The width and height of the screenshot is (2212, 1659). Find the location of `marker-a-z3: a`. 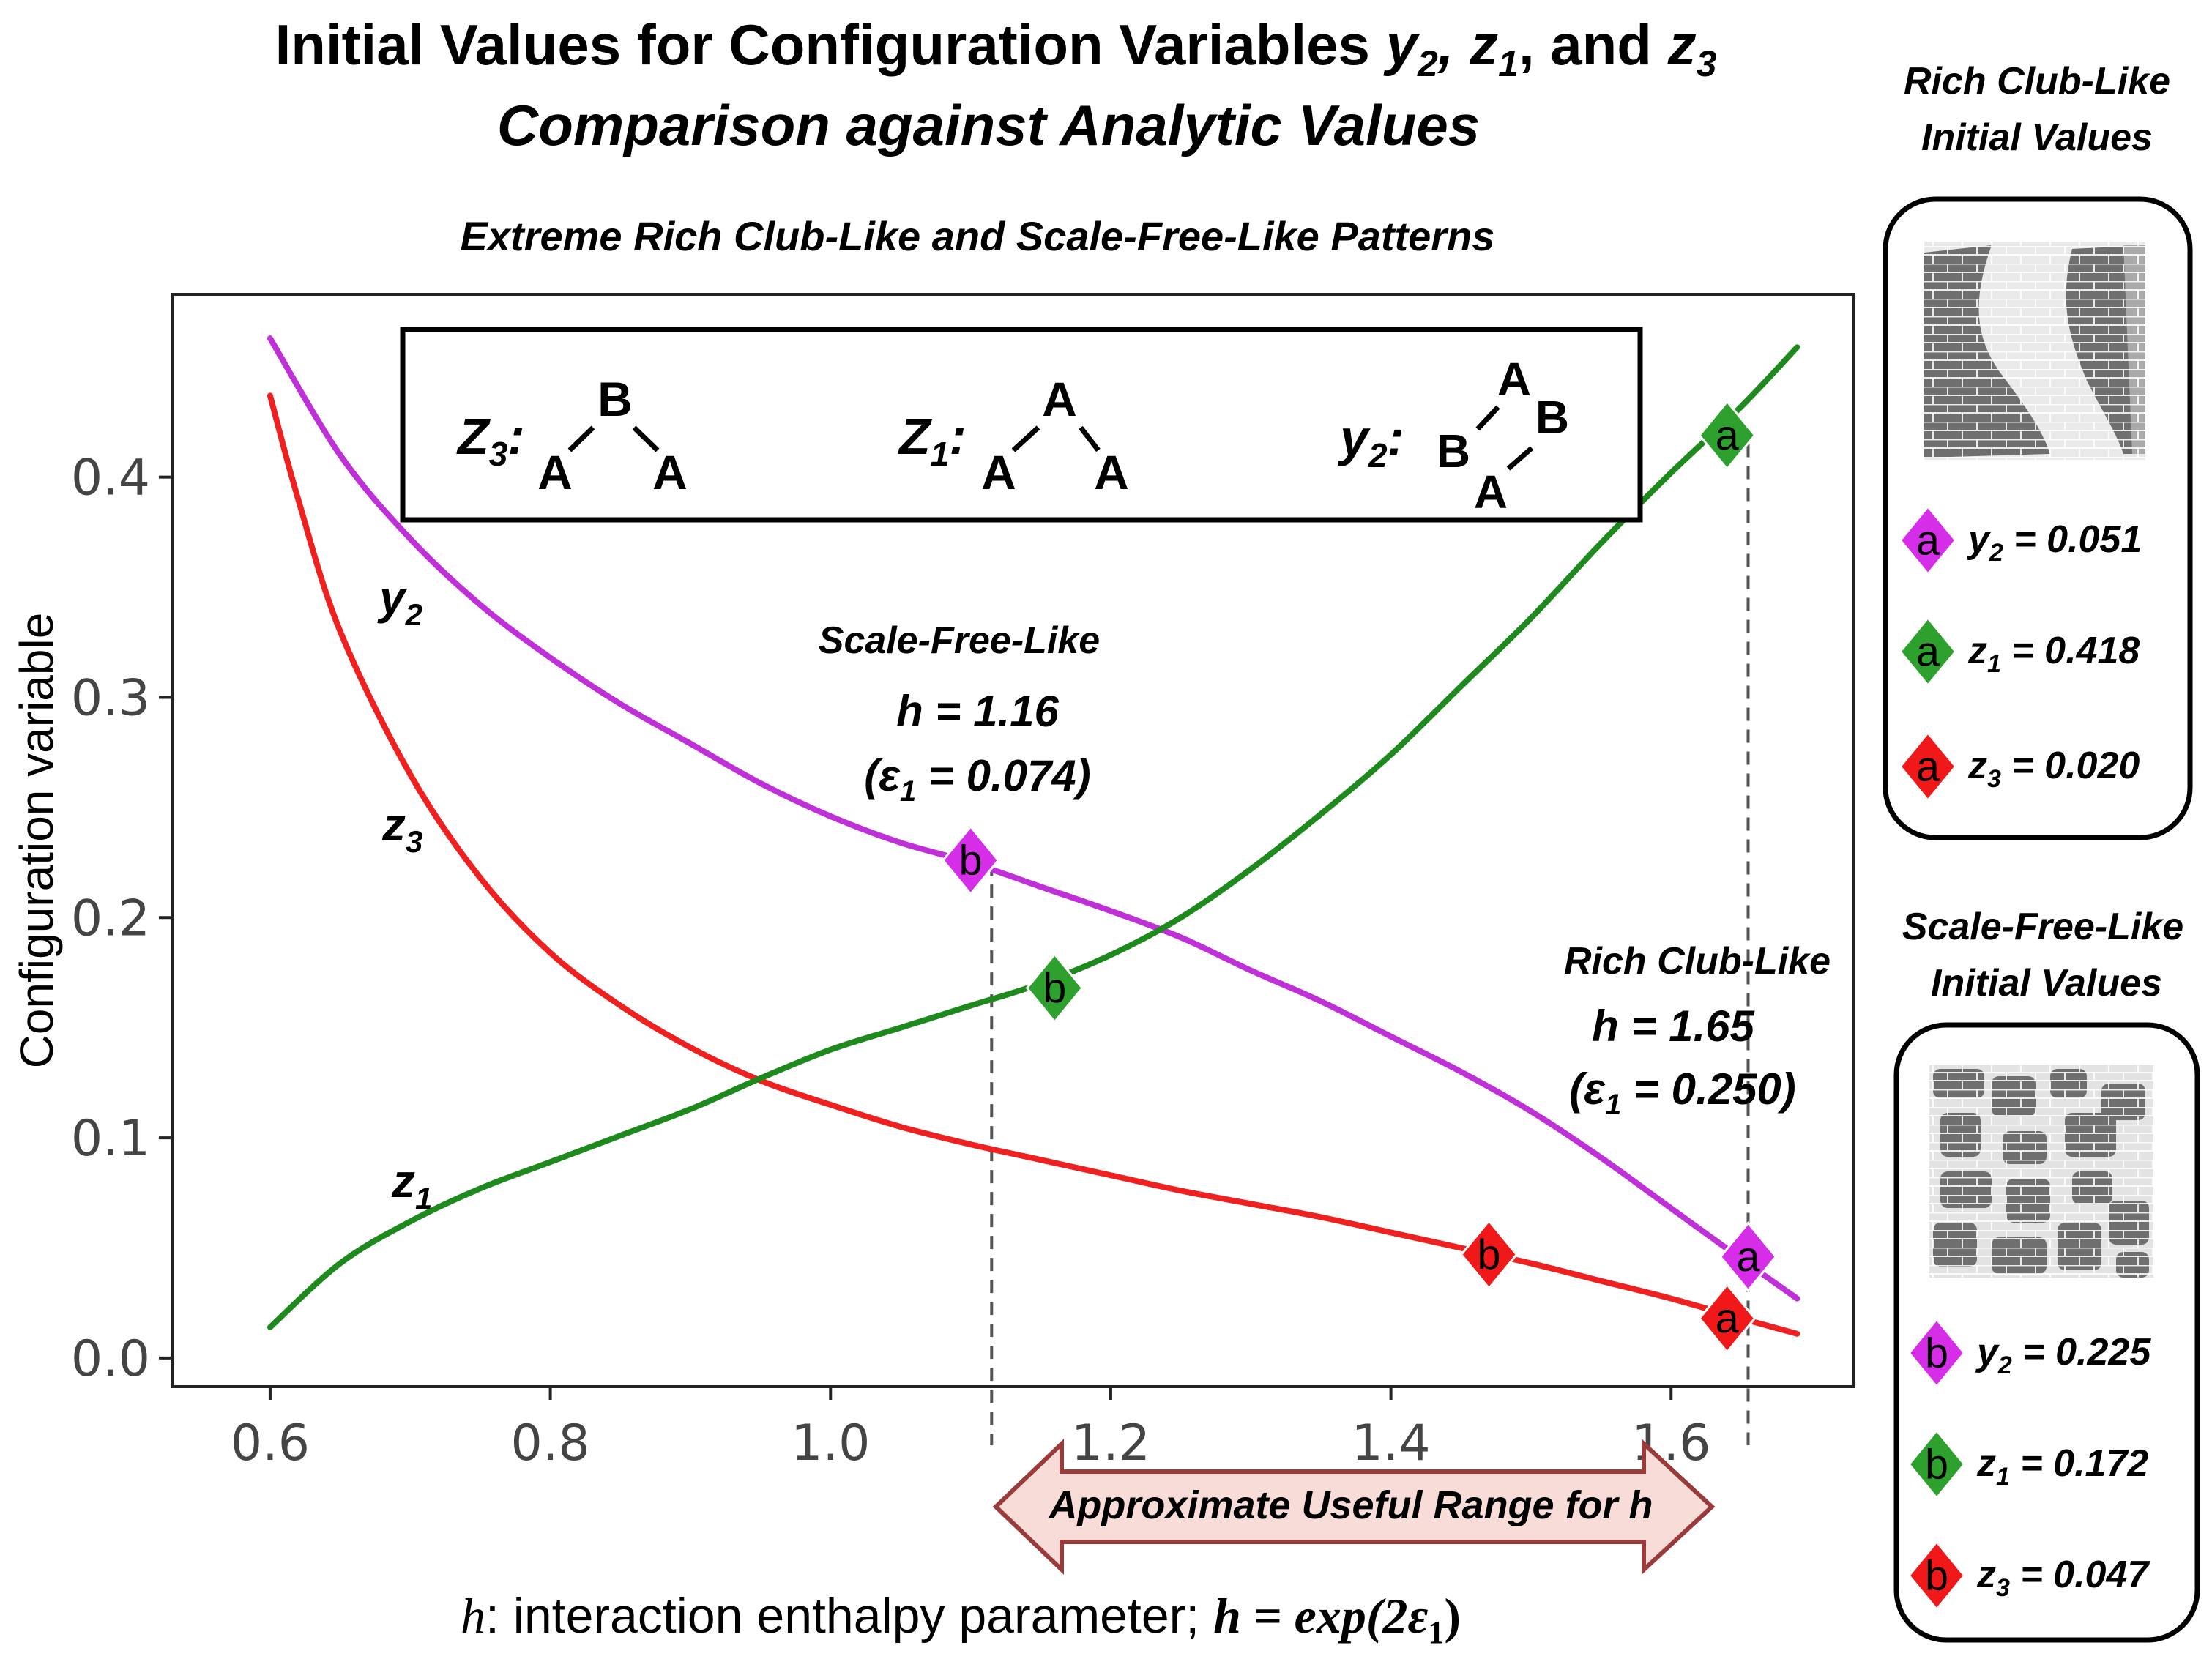

marker-a-z3: a is located at coordinates (1728, 1318).